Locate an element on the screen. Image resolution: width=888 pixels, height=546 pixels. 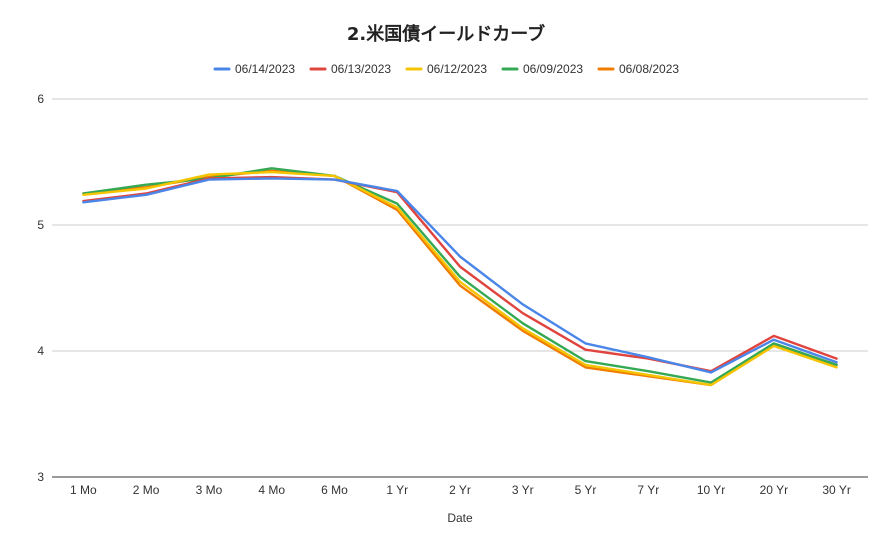
legend-item: 06/09/2023 is located at coordinates (542, 69).